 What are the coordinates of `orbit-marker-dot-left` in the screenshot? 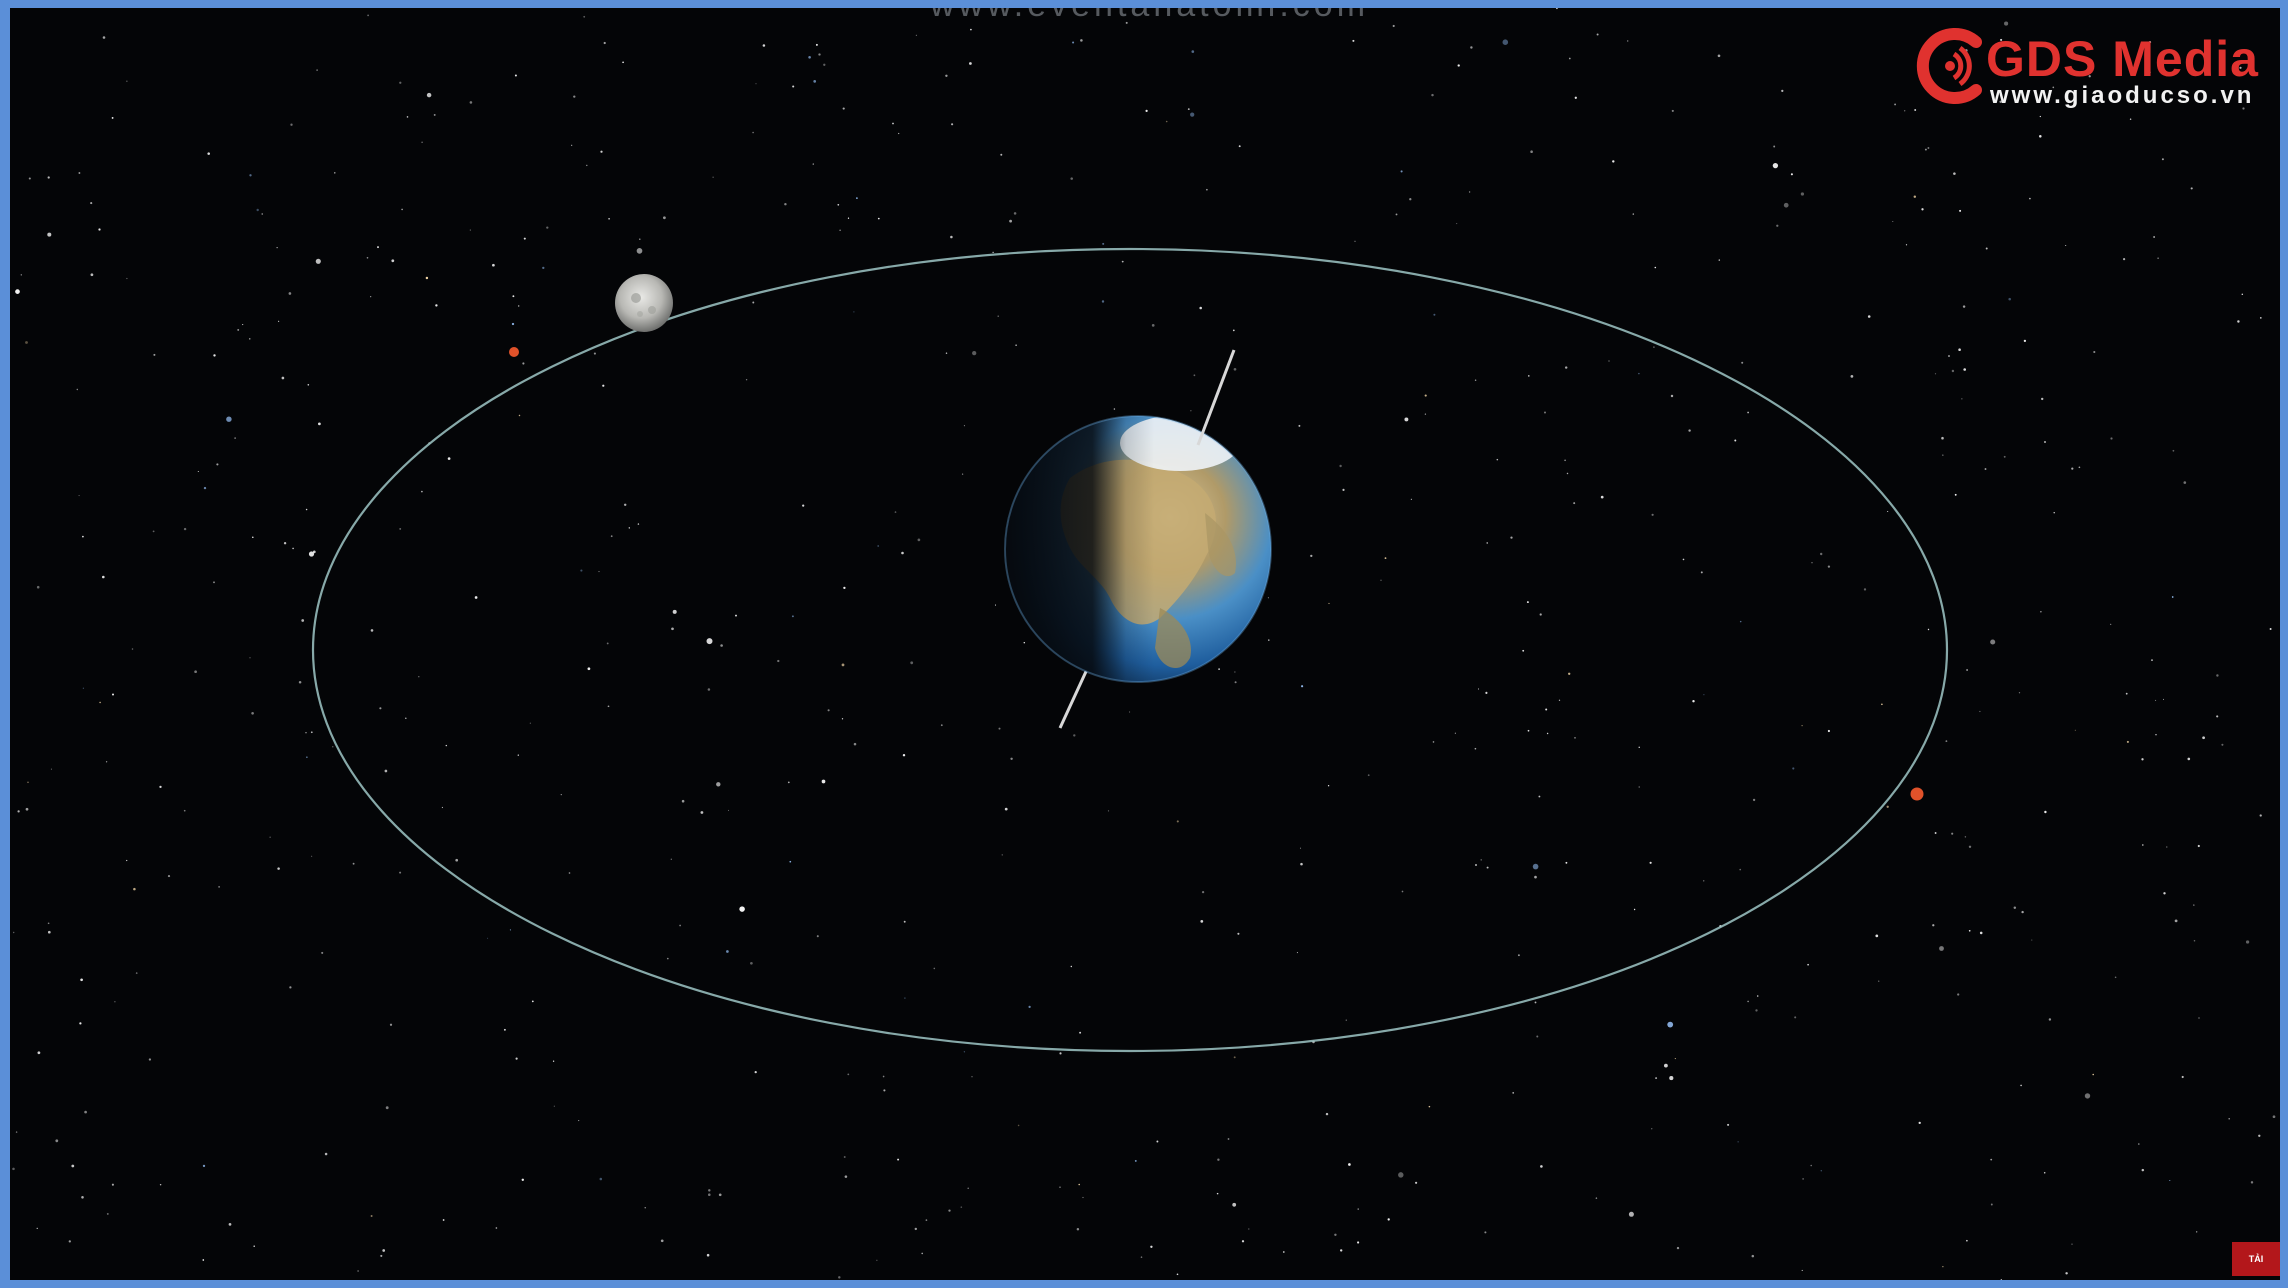 It's located at (514, 352).